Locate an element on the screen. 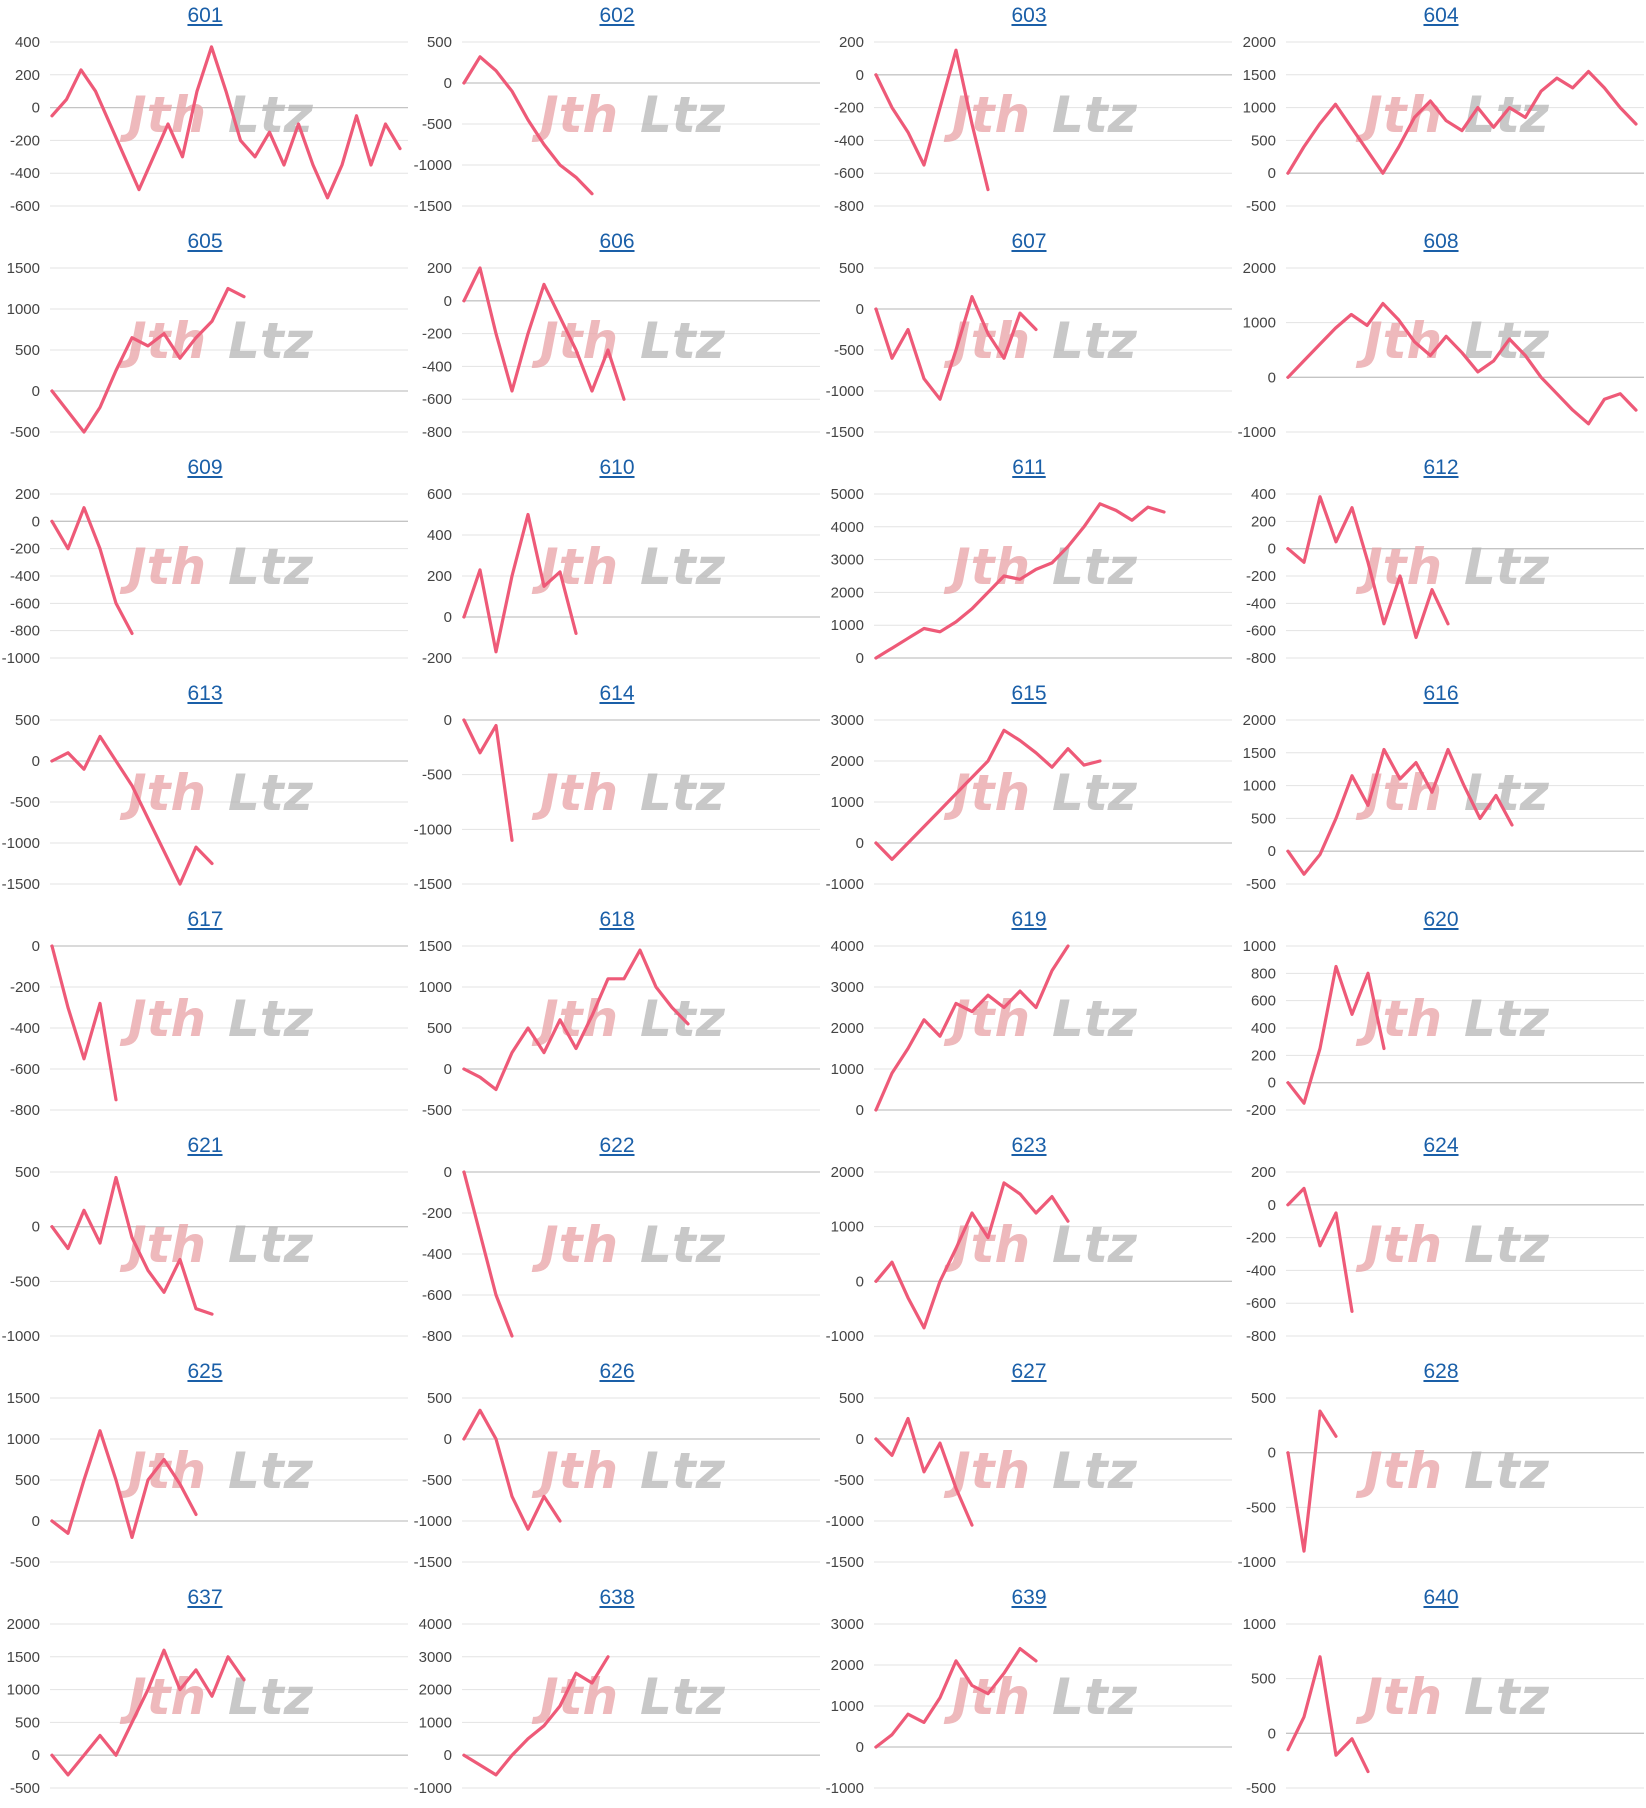  chart-title-link: 604 is located at coordinates (1441, 15).